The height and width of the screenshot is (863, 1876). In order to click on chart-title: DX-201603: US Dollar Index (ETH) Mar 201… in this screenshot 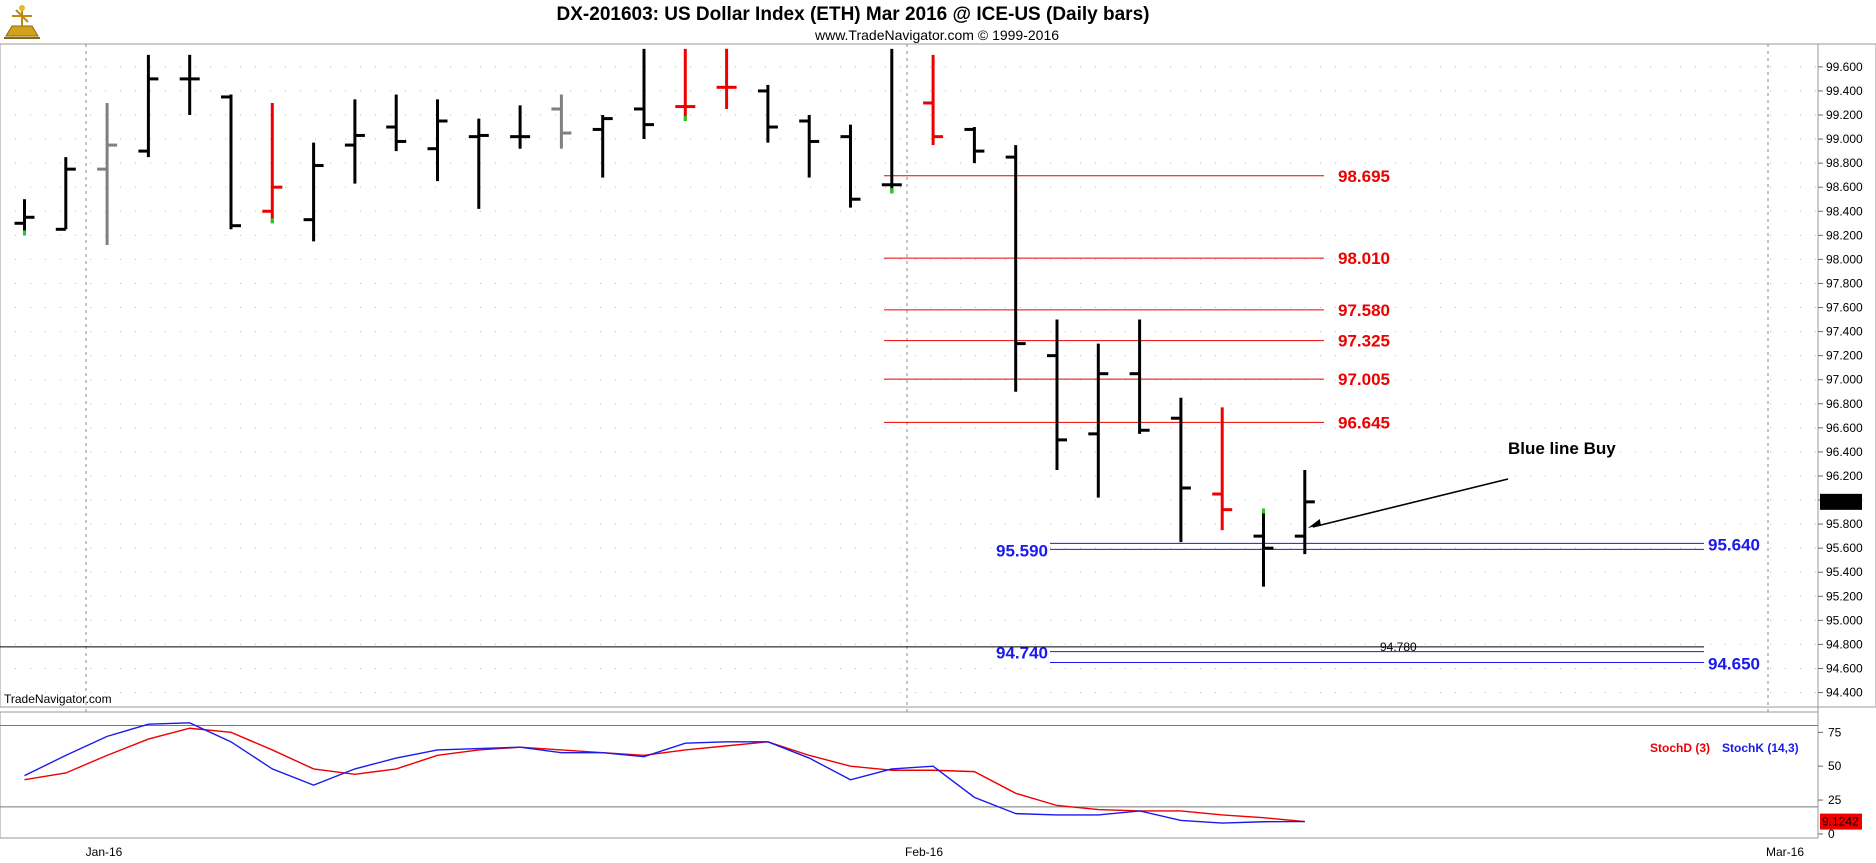, I will do `click(853, 14)`.